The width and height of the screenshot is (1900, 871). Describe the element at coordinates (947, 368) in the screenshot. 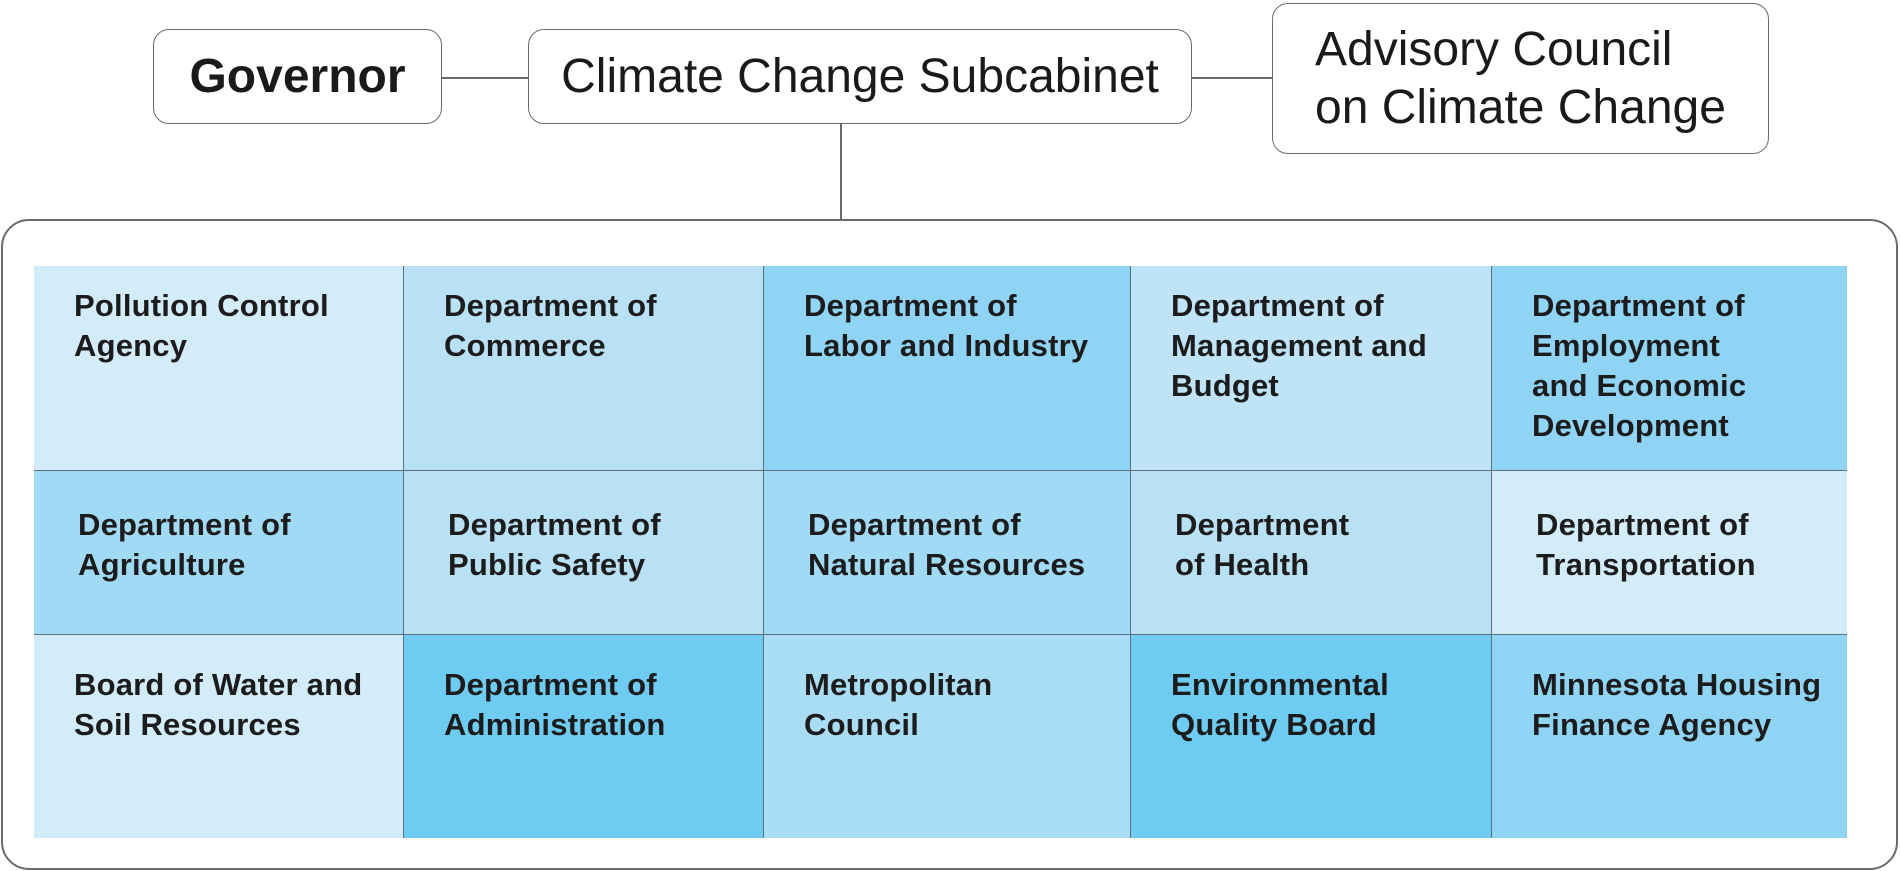

I see `agency-cell: Department of Labor and Industry` at that location.